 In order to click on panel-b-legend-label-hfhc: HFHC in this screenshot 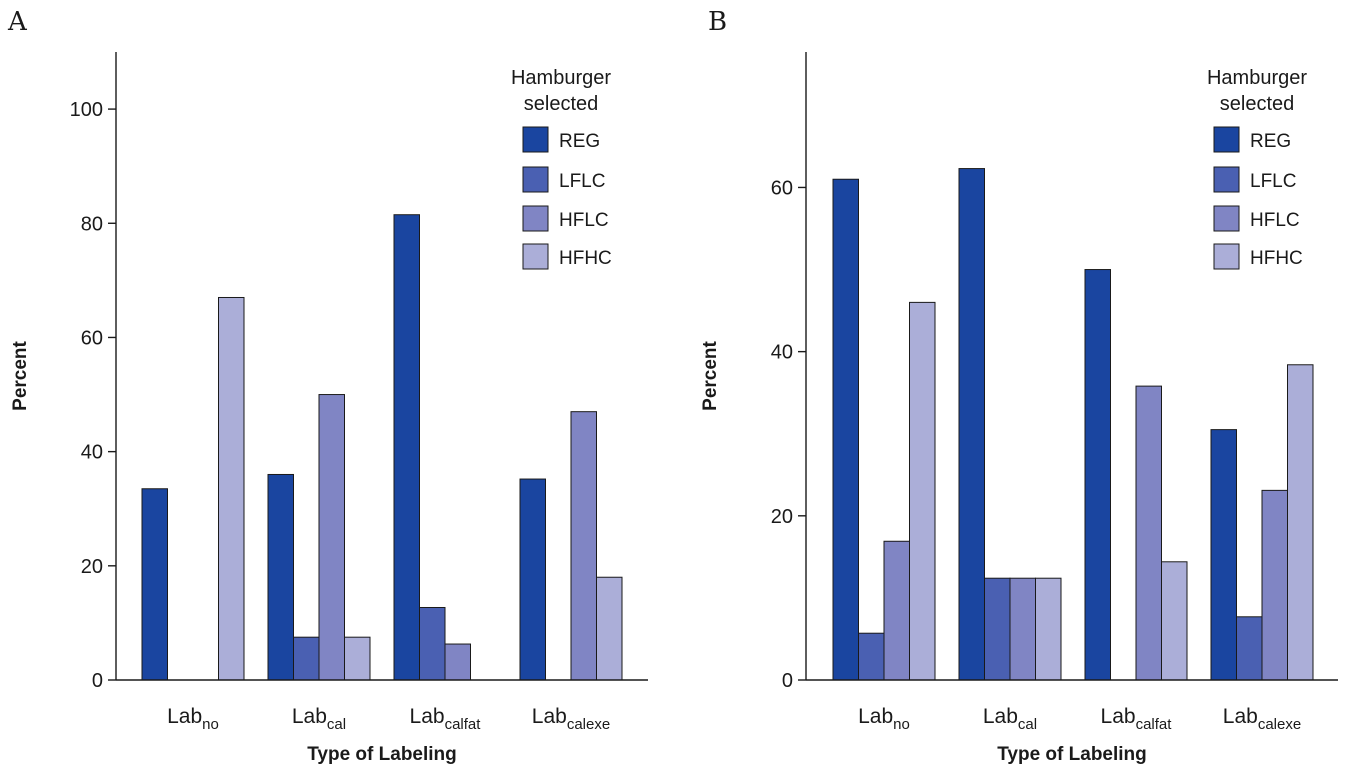, I will do `click(1276, 258)`.